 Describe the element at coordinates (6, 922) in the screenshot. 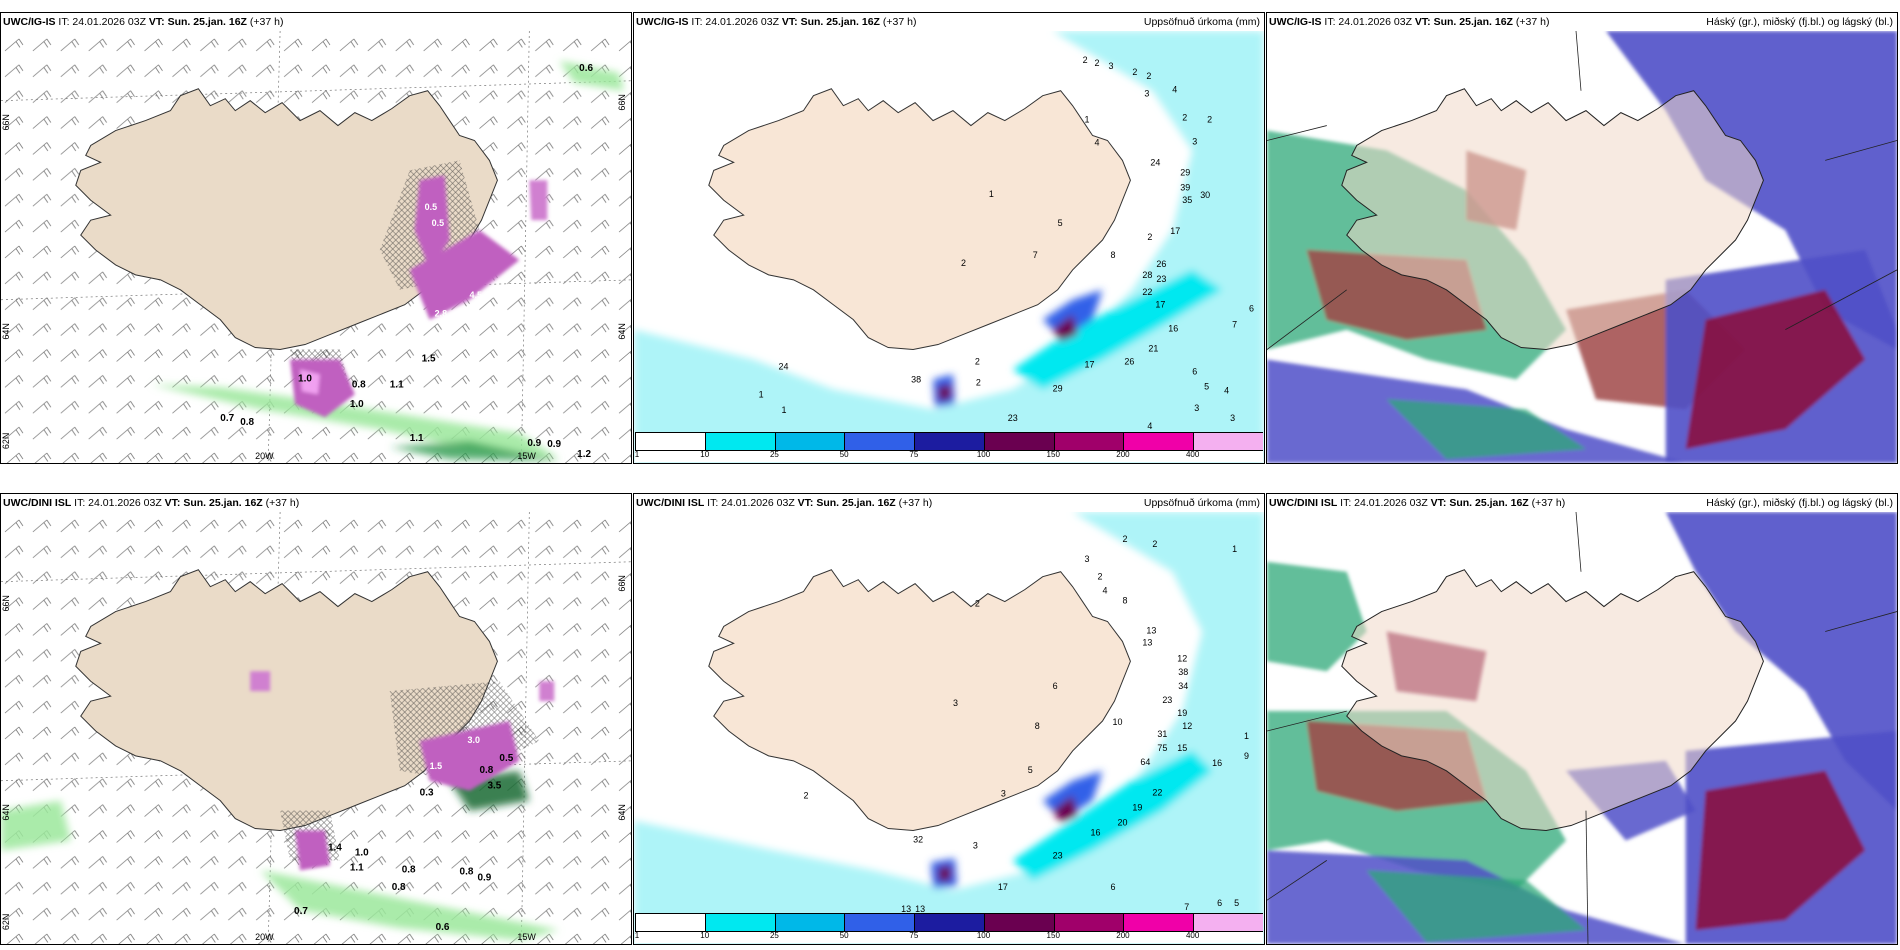

I see `svg-text: 62N` at that location.